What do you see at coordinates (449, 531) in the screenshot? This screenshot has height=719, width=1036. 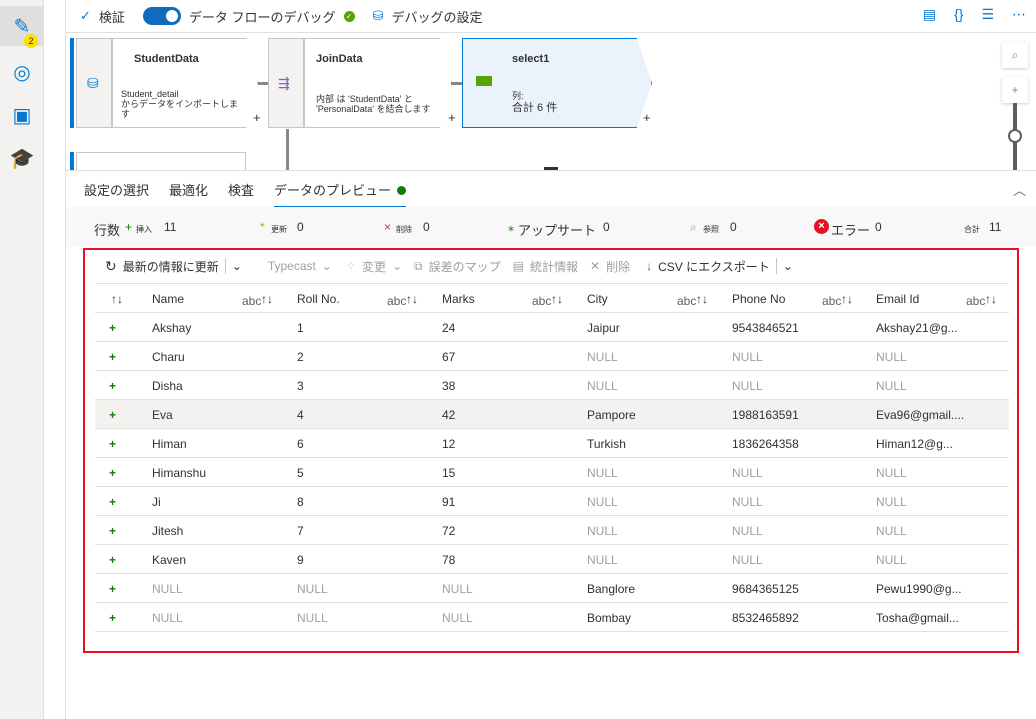 I see `table-cell: 72` at bounding box center [449, 531].